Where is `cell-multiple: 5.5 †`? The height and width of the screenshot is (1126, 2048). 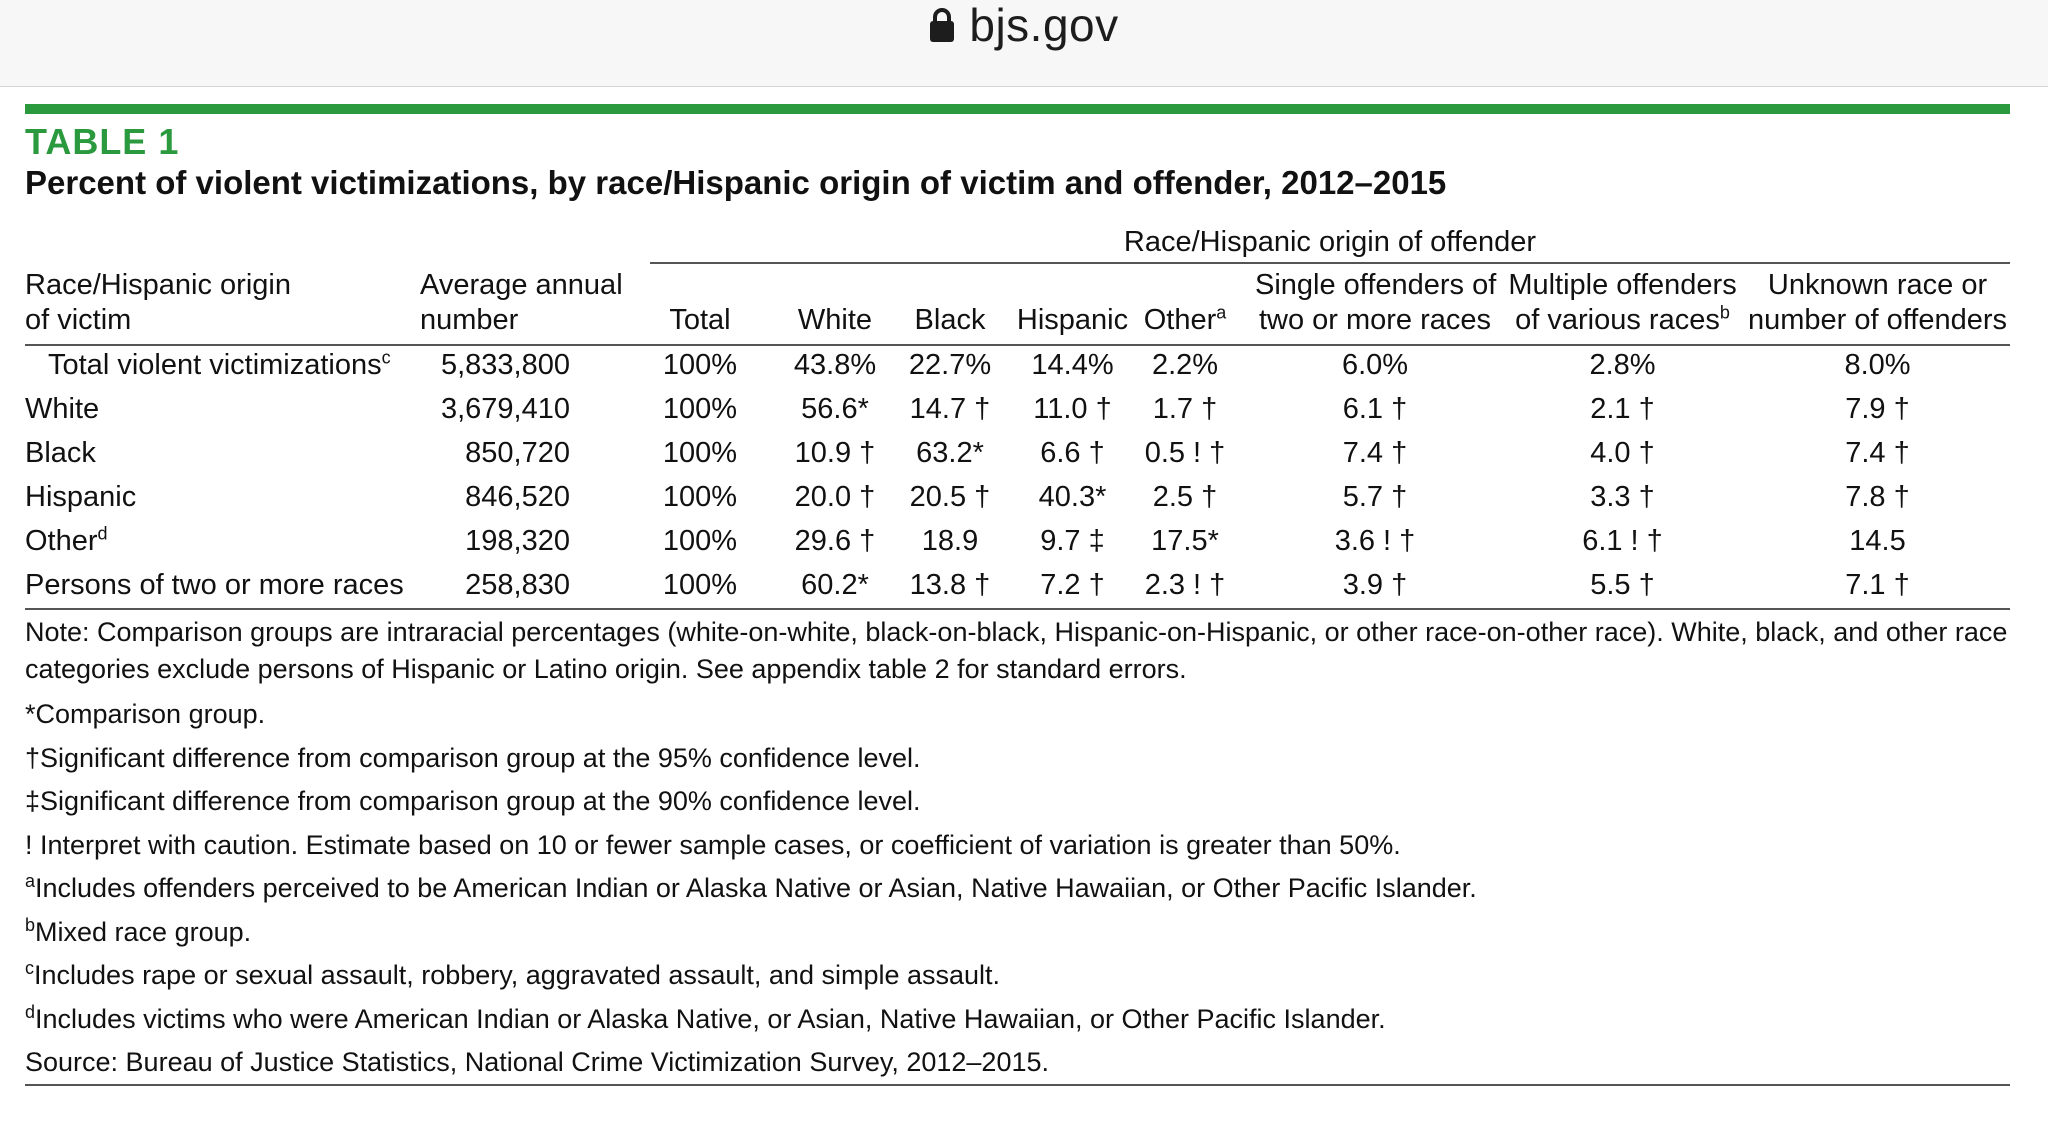
cell-multiple: 5.5 † is located at coordinates (1622, 585).